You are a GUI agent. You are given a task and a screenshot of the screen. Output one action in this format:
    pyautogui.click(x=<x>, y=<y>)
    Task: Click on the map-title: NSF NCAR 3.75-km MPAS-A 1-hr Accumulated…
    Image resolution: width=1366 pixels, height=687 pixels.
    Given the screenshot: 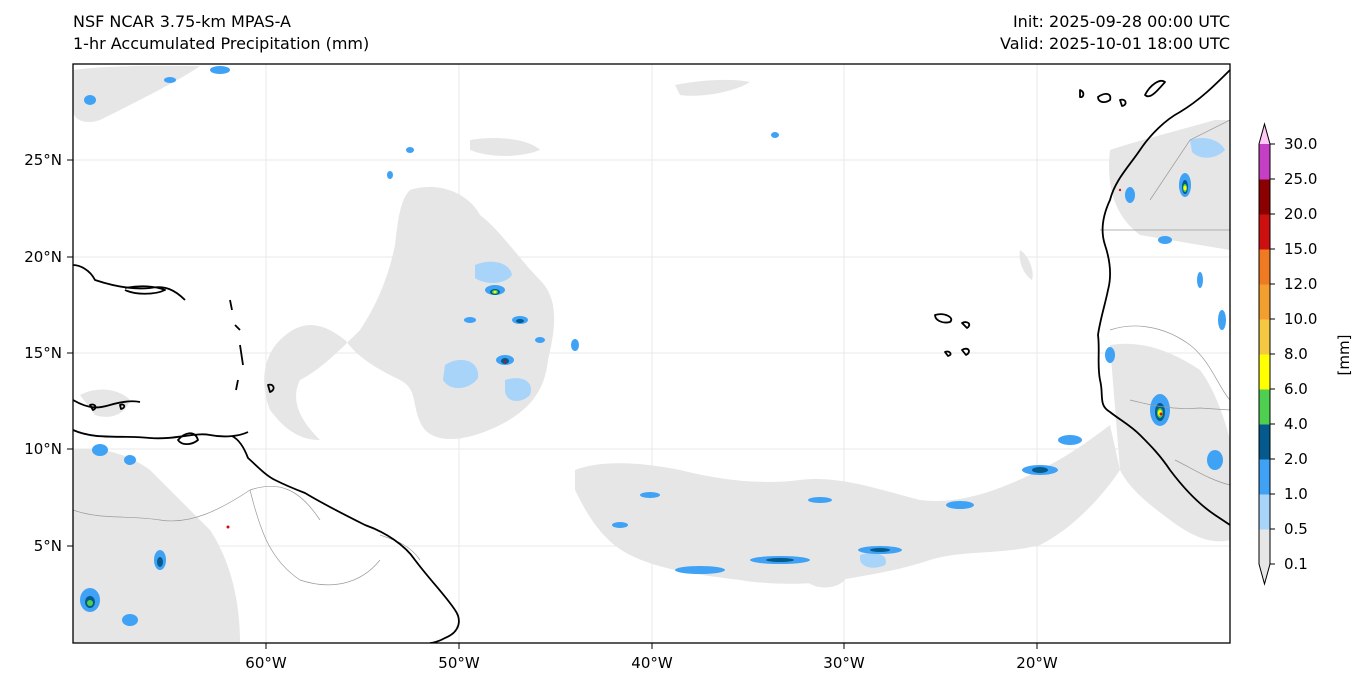 What is the action you would take?
    pyautogui.click(x=221, y=33)
    